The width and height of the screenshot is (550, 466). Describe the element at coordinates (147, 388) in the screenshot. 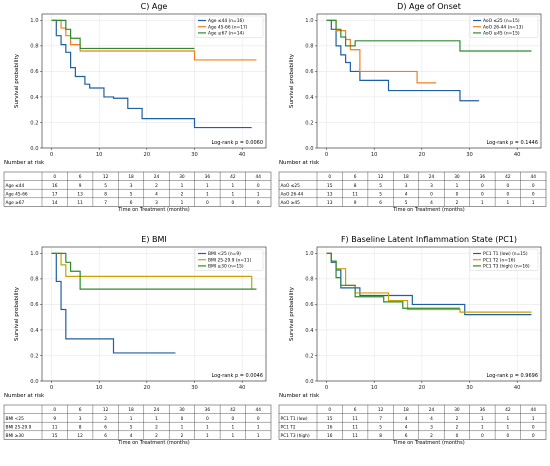

I see `x-tick-label: 20` at that location.